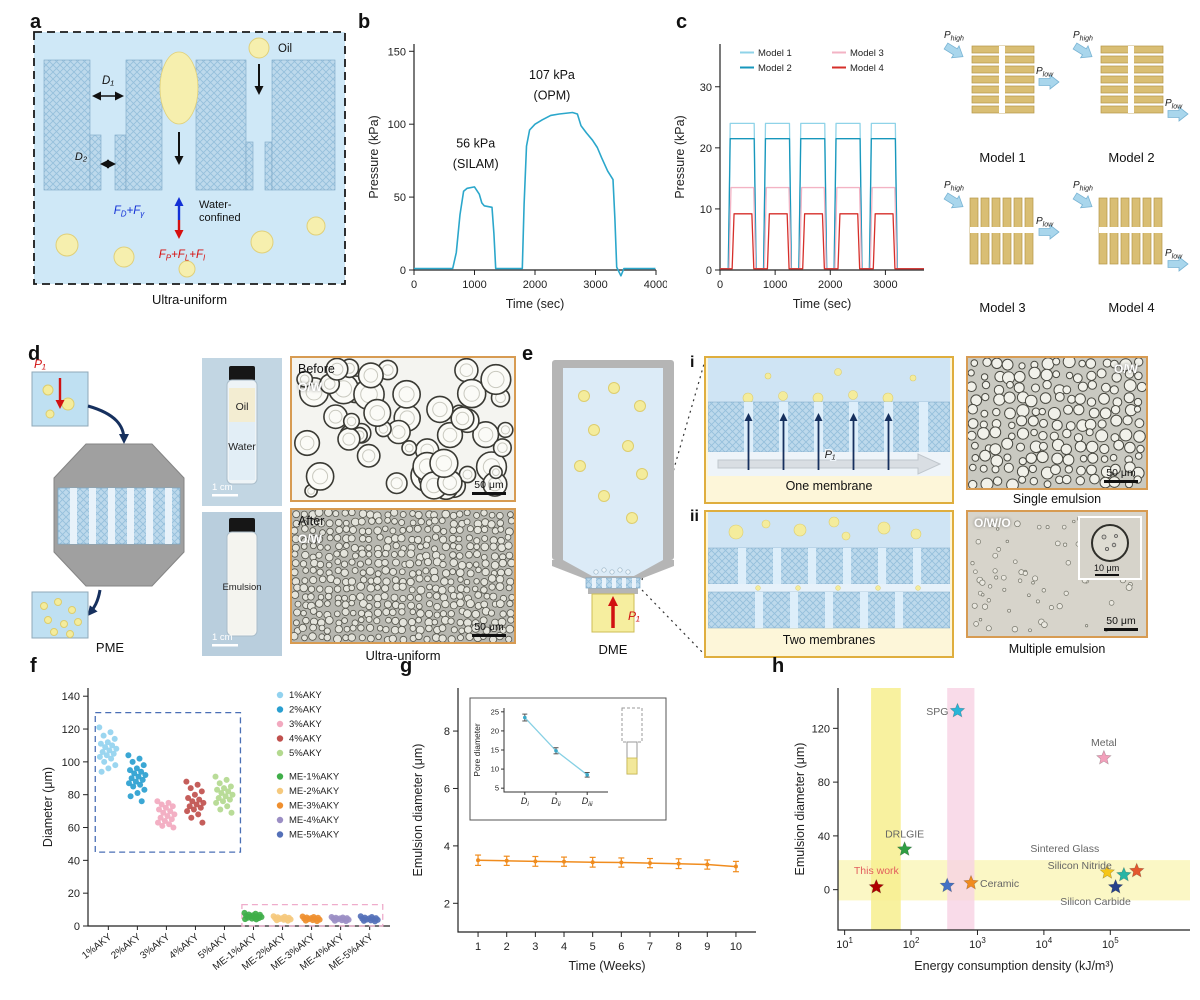  I want to click on micrograph-before: Before O/W 50 μm, so click(403, 429).